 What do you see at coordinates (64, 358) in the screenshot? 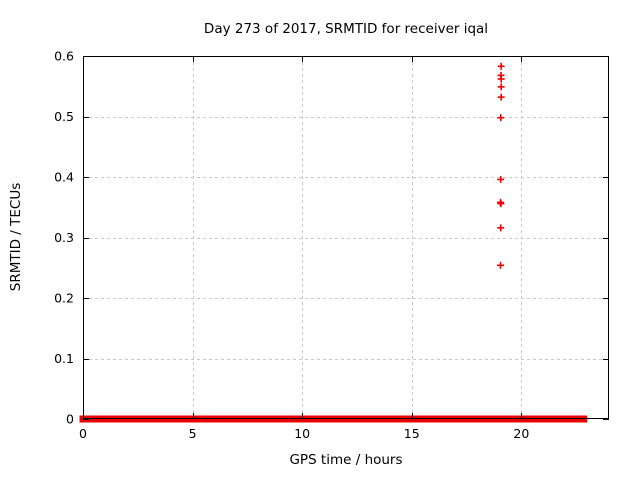
I see `y-tick-label: 0.1` at bounding box center [64, 358].